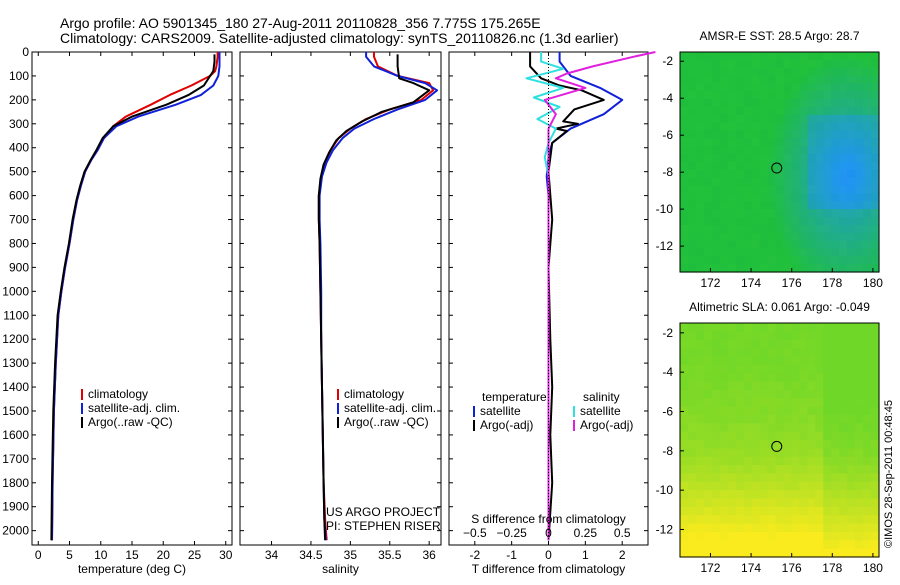 Image resolution: width=900 pixels, height=585 pixels. Describe the element at coordinates (475, 533) in the screenshot. I see `s-tick-label: −0.5` at that location.